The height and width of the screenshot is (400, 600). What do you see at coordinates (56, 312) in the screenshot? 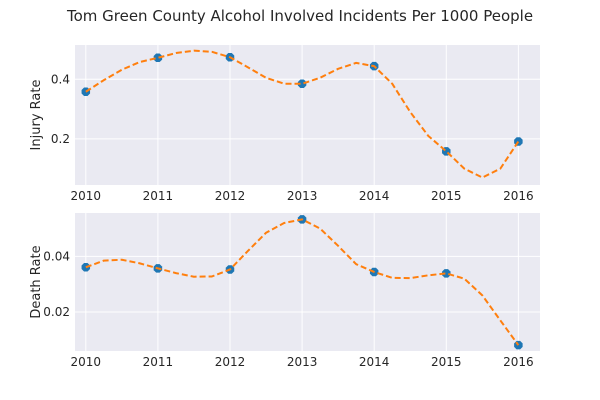
I see `y-tick-label: 0.02` at bounding box center [56, 312].